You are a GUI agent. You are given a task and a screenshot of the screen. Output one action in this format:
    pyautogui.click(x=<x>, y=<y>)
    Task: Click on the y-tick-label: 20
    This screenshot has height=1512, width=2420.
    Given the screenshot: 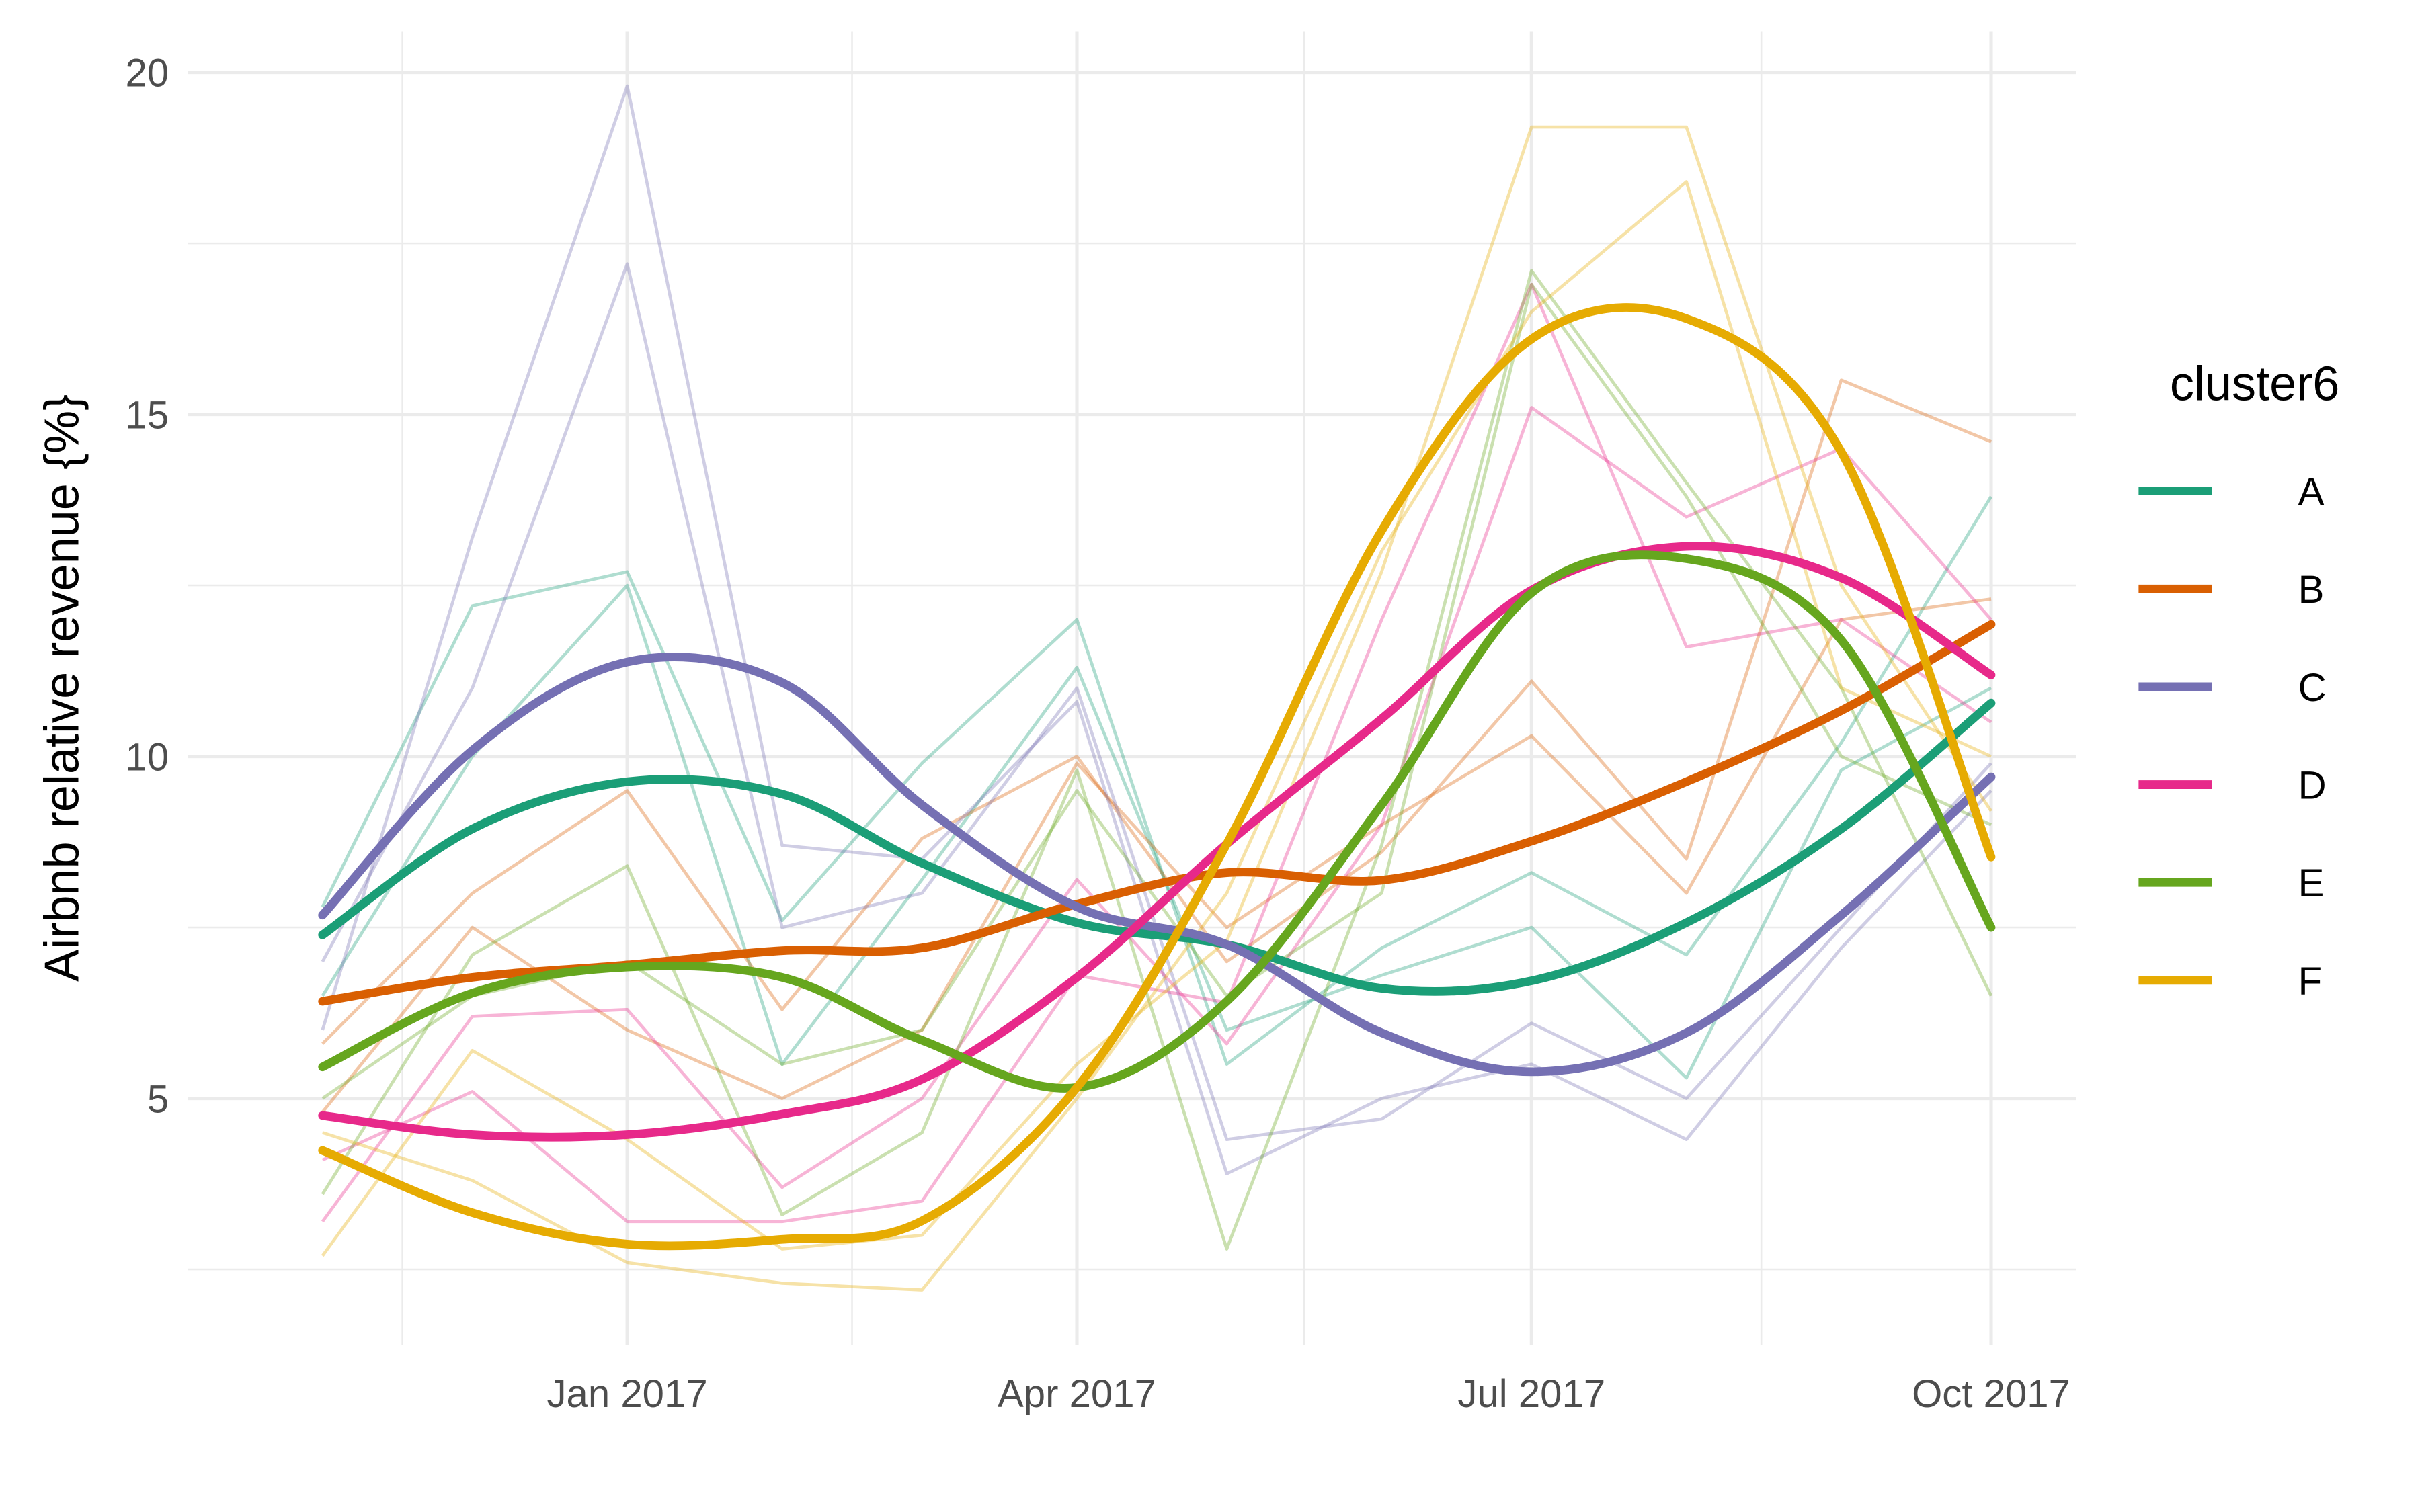 What is the action you would take?
    pyautogui.click(x=147, y=73)
    